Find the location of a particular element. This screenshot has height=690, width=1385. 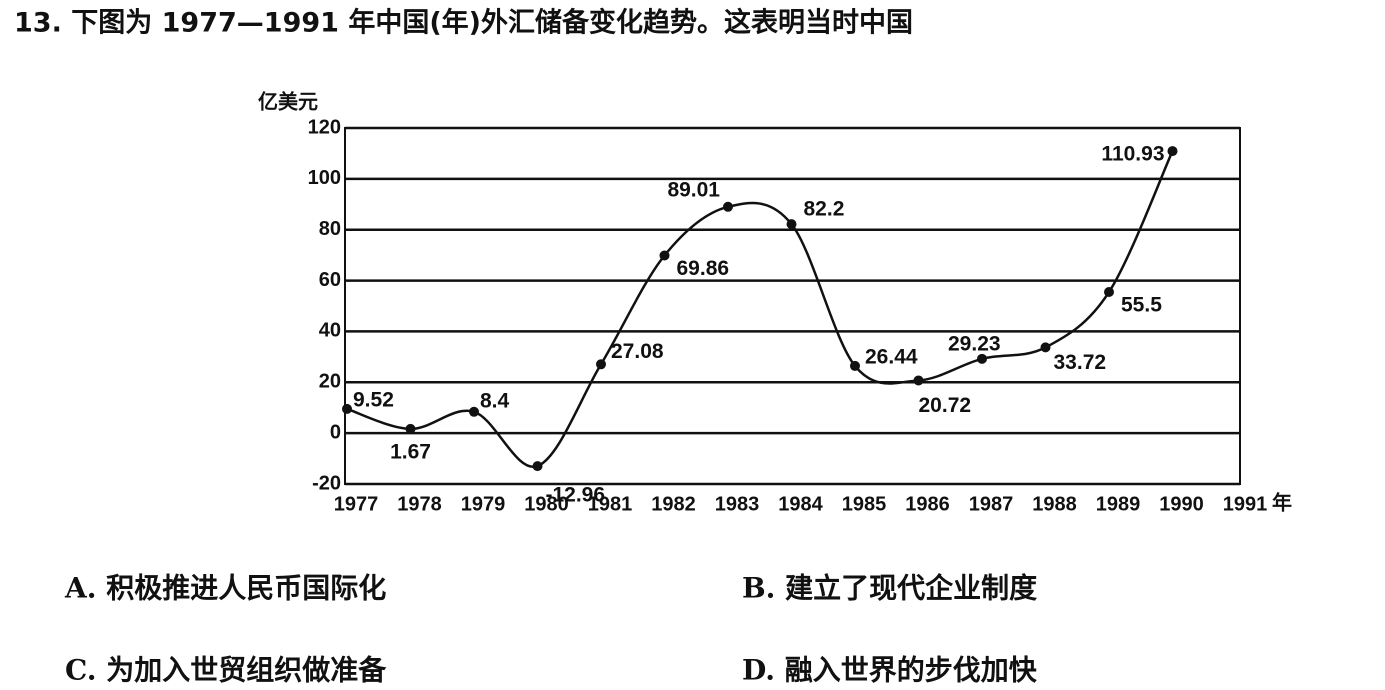

x-tick-label: 1980 is located at coordinates (546, 504).